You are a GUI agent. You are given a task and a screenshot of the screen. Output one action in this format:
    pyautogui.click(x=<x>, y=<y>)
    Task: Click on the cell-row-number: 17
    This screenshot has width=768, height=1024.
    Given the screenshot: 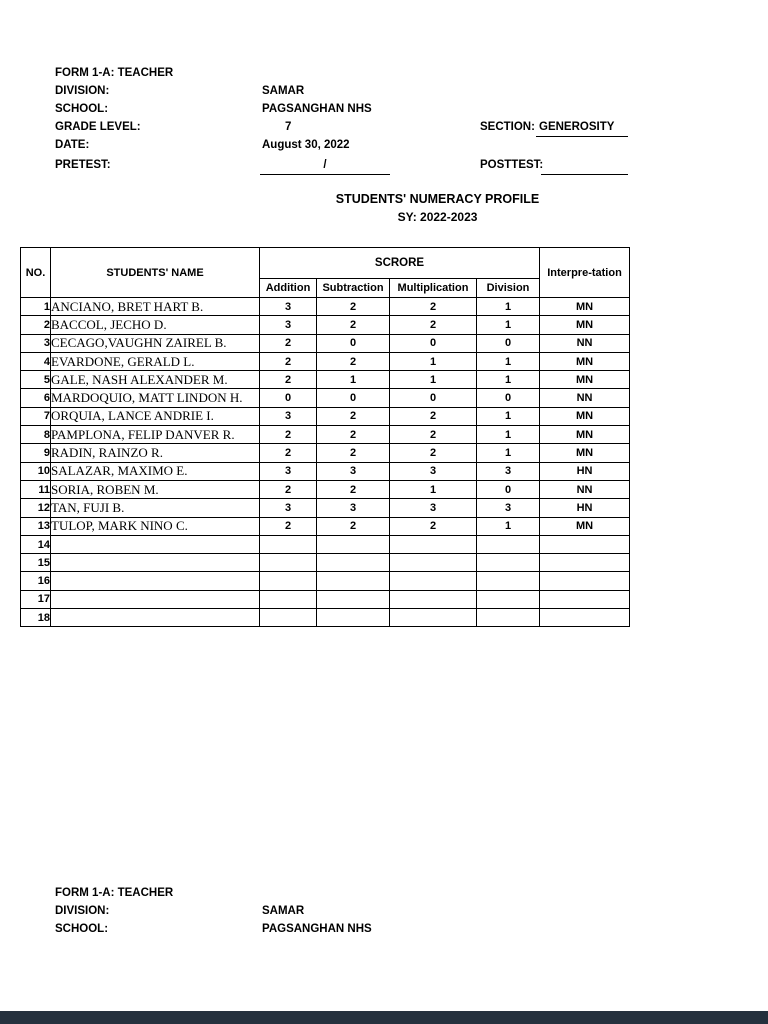 What is the action you would take?
    pyautogui.click(x=35, y=599)
    